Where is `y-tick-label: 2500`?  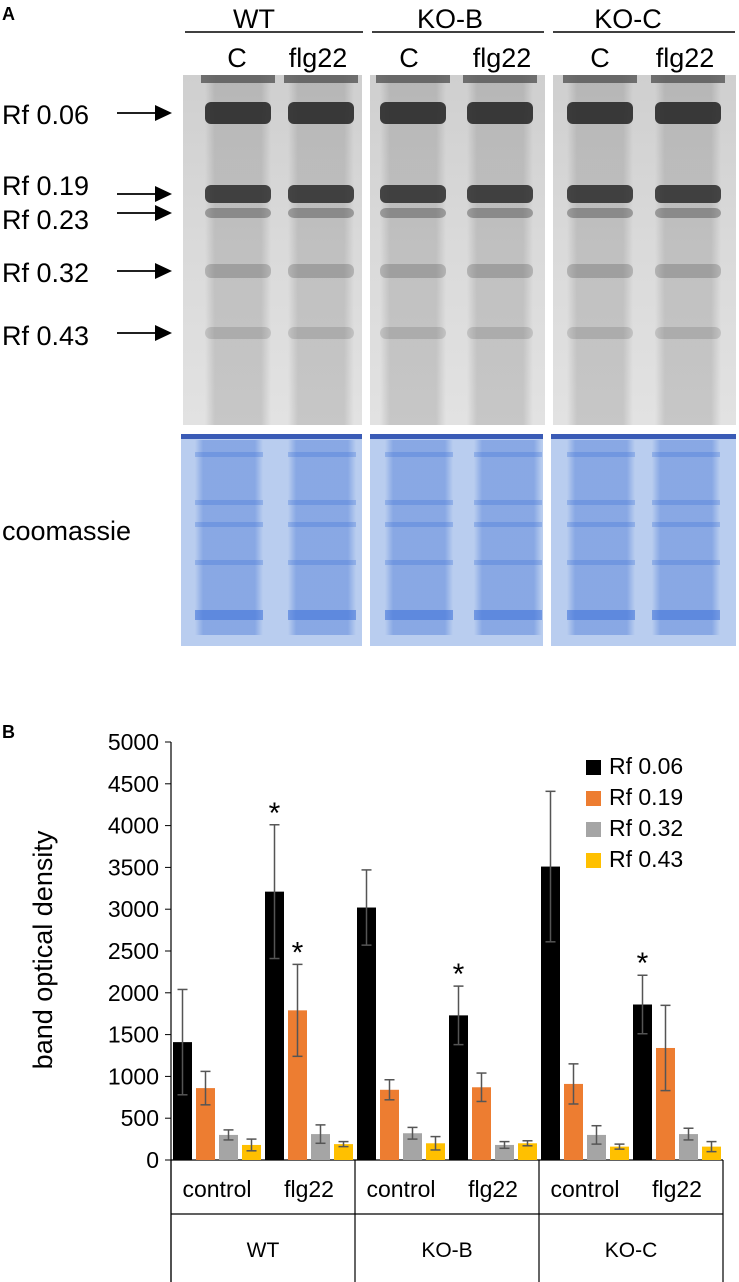 y-tick-label: 2500 is located at coordinates (133, 951).